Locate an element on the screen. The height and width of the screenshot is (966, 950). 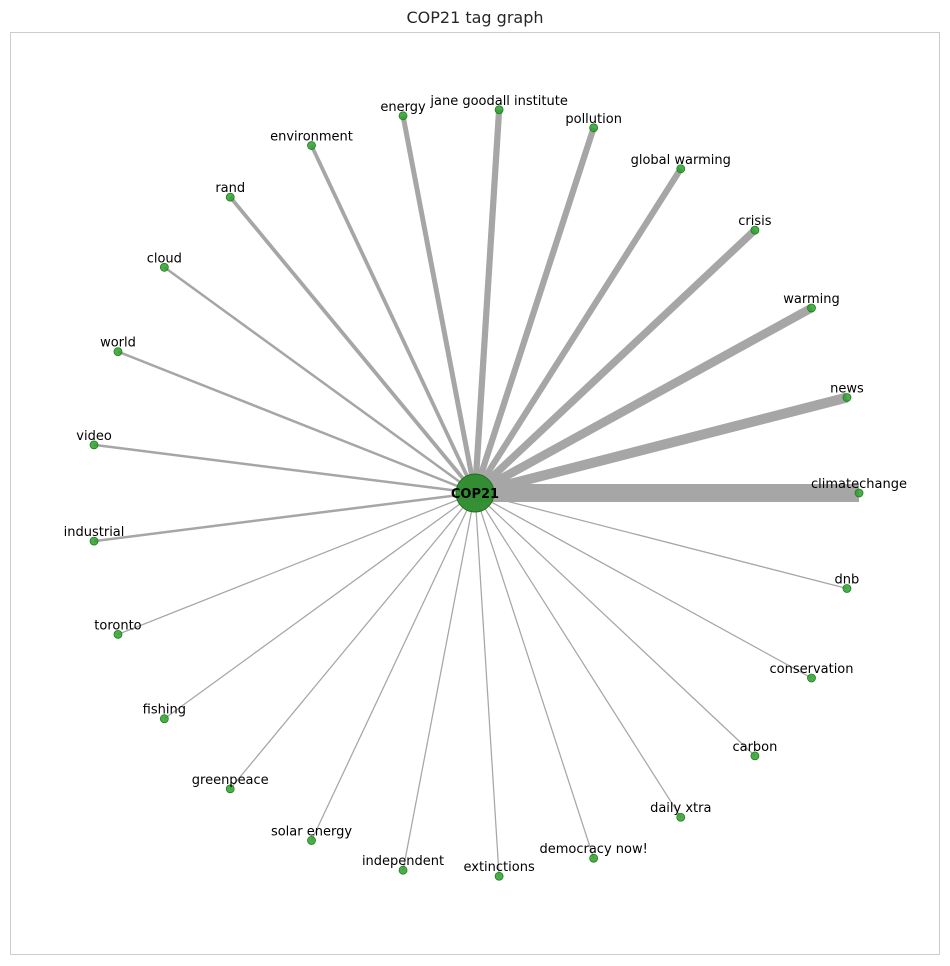
node-climatechange is located at coordinates (859, 493).